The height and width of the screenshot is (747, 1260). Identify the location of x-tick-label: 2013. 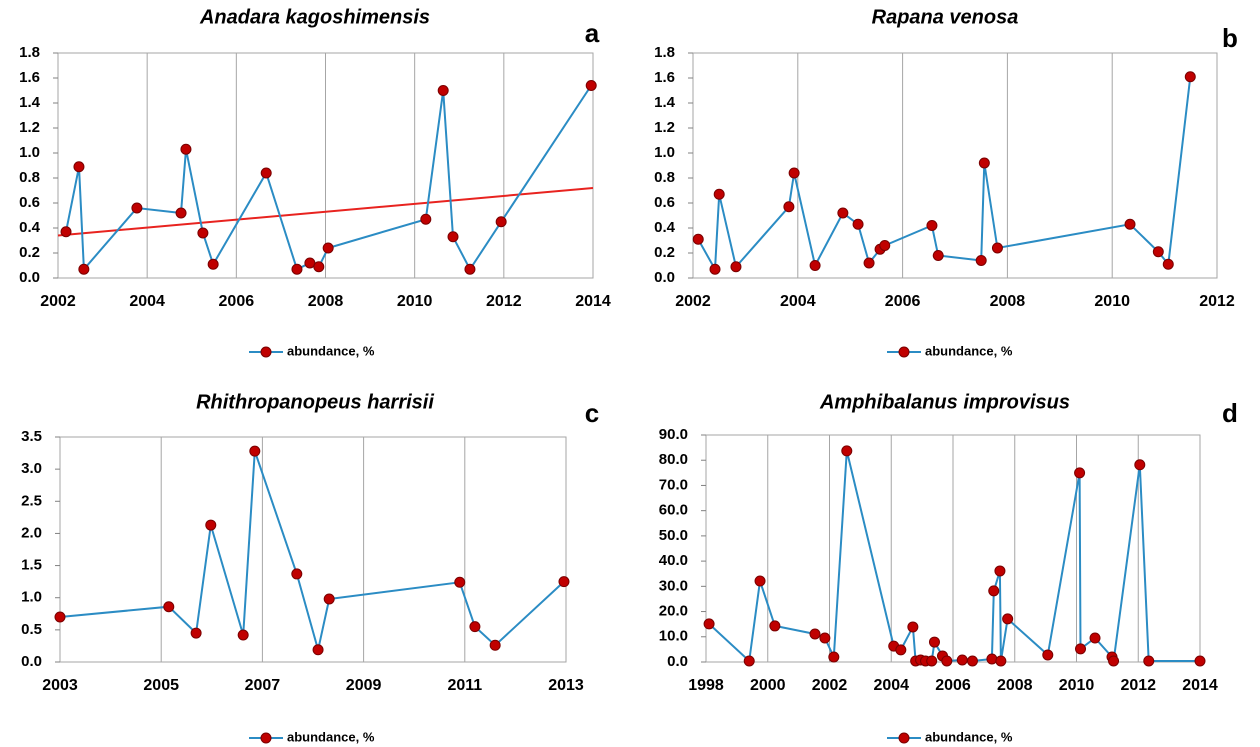
(566, 685).